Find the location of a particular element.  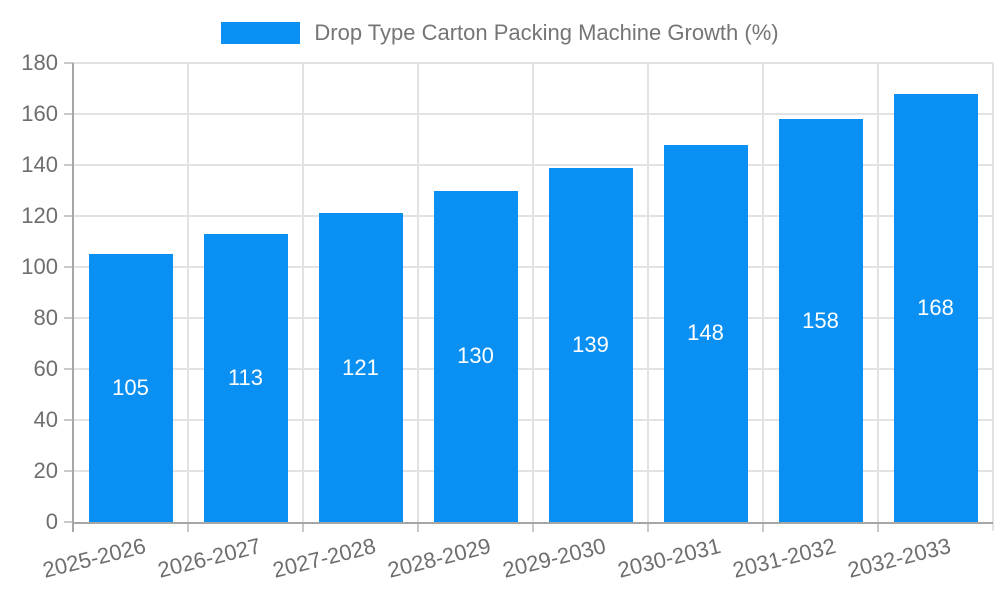

bar-value-label: 139 is located at coordinates (590, 344).